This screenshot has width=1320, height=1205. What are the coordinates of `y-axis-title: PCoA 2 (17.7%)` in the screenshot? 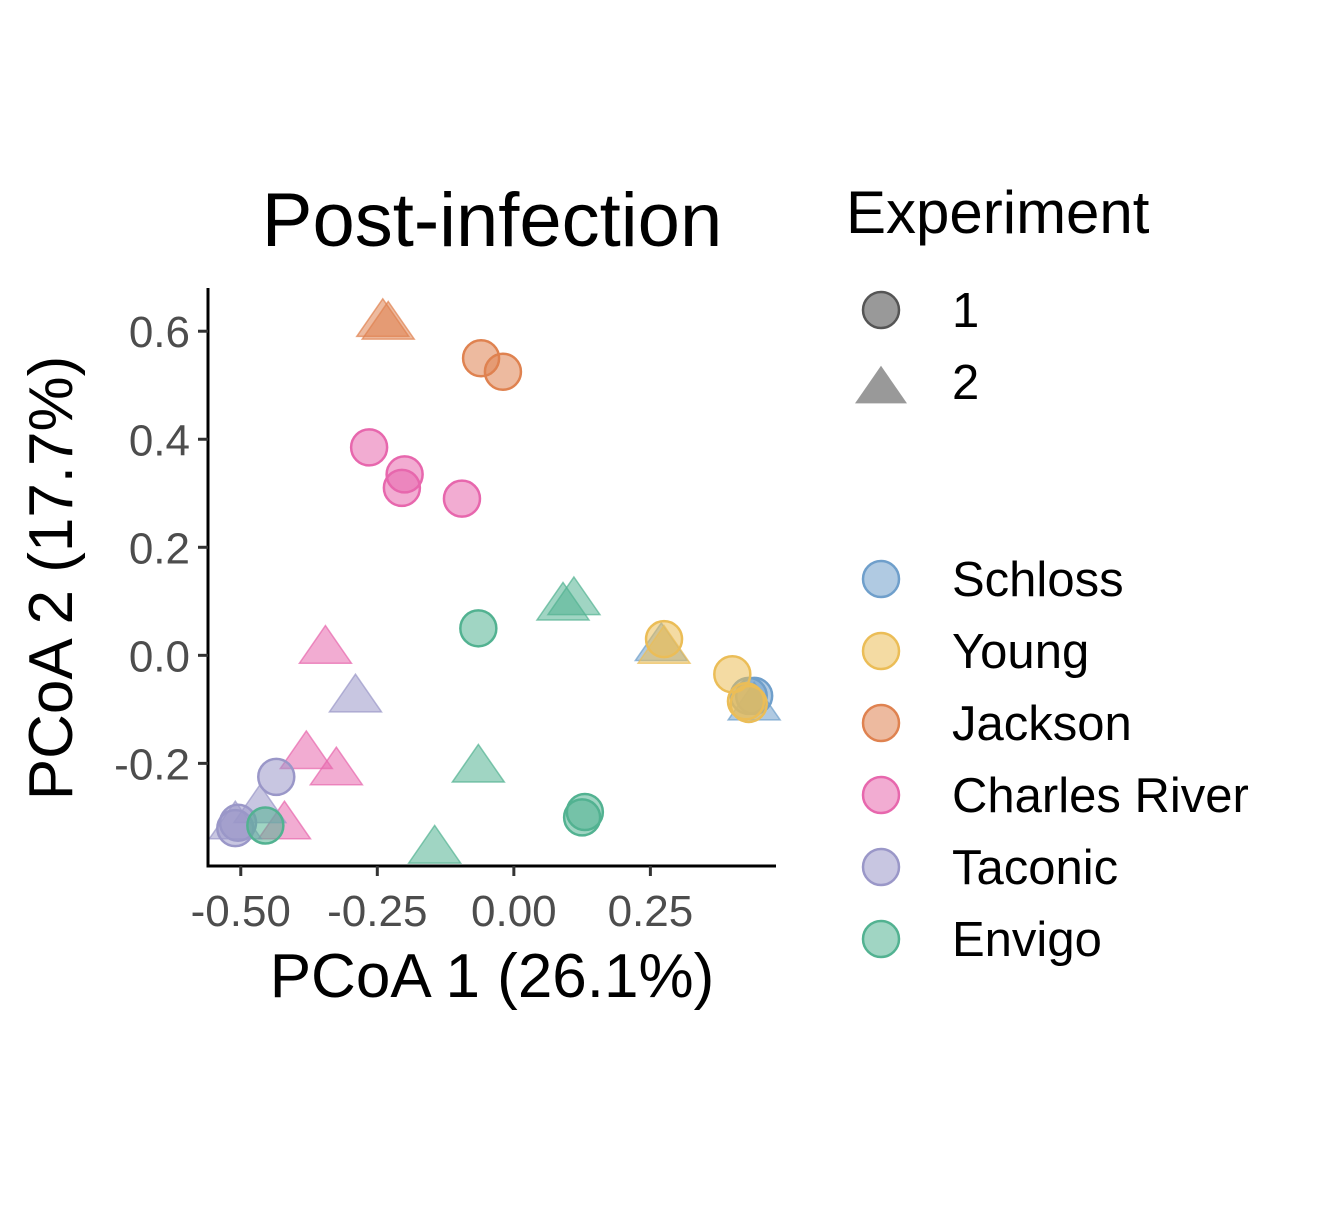 It's located at (51, 578).